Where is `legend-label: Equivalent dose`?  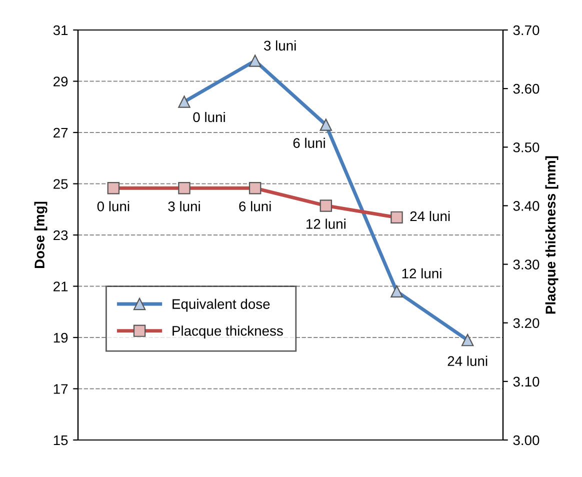
legend-label: Equivalent dose is located at coordinates (221, 305).